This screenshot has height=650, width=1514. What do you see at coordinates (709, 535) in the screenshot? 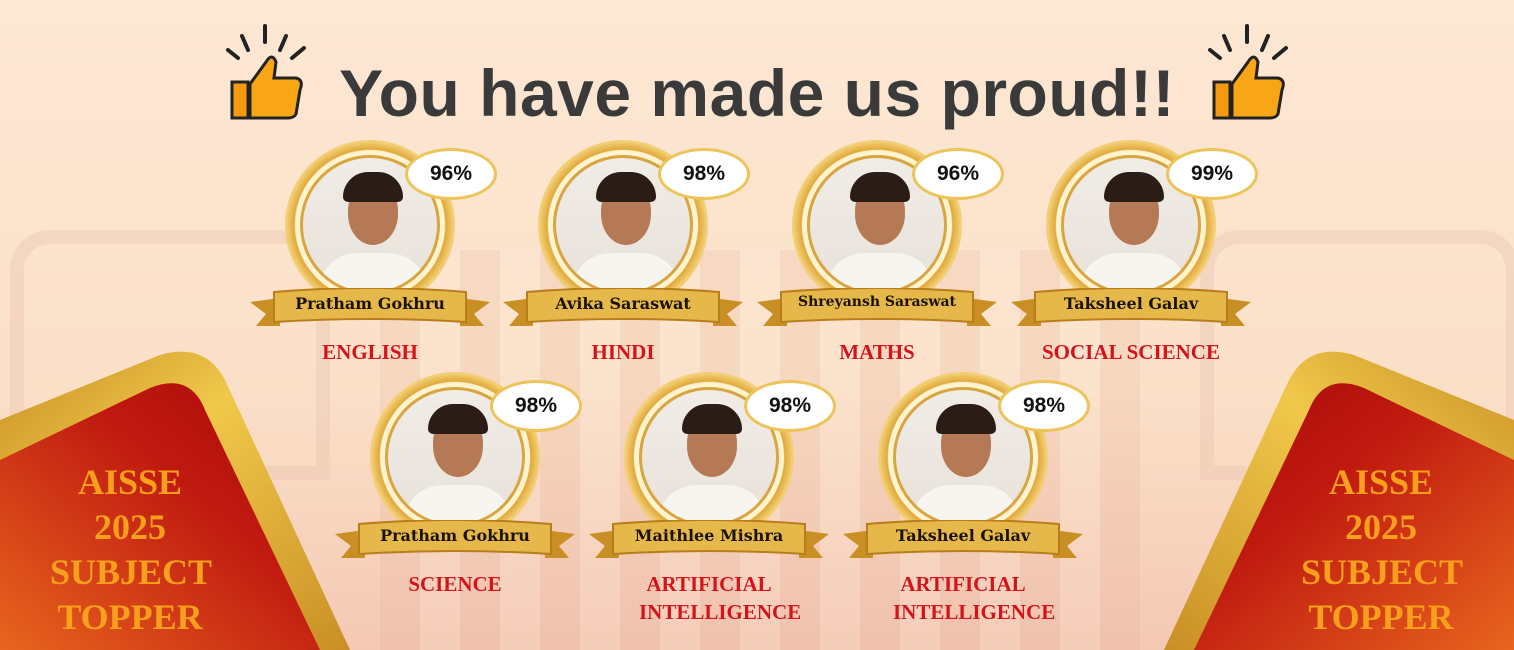
I see `student-name: Maithlee Mishra` at bounding box center [709, 535].